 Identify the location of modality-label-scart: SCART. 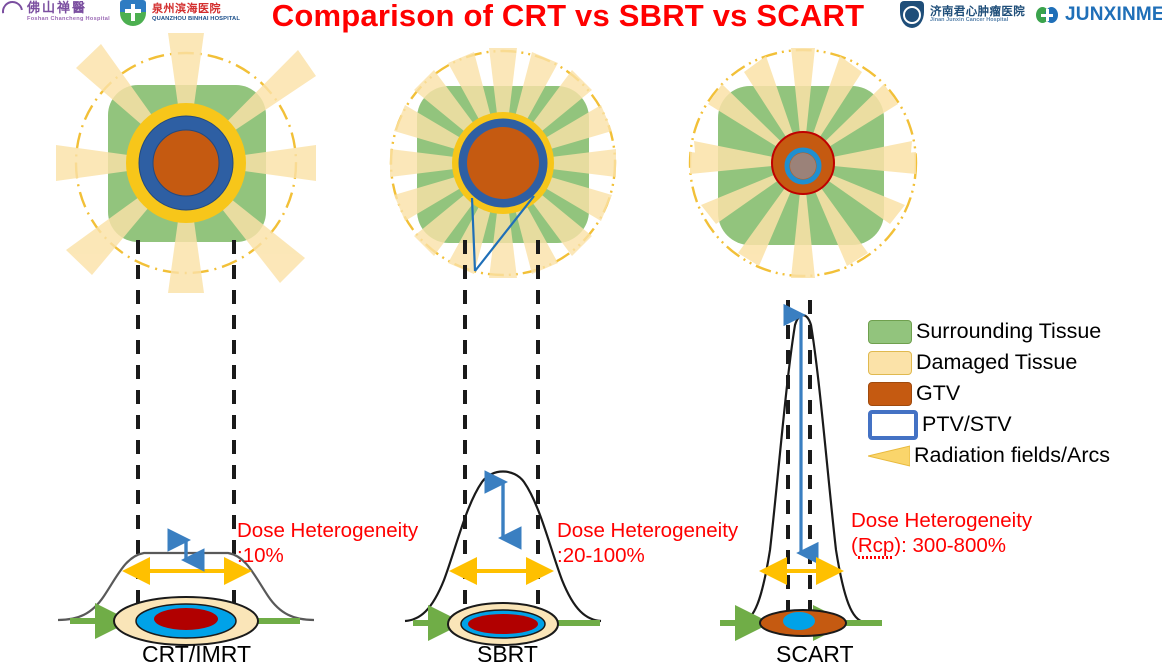
(815, 654).